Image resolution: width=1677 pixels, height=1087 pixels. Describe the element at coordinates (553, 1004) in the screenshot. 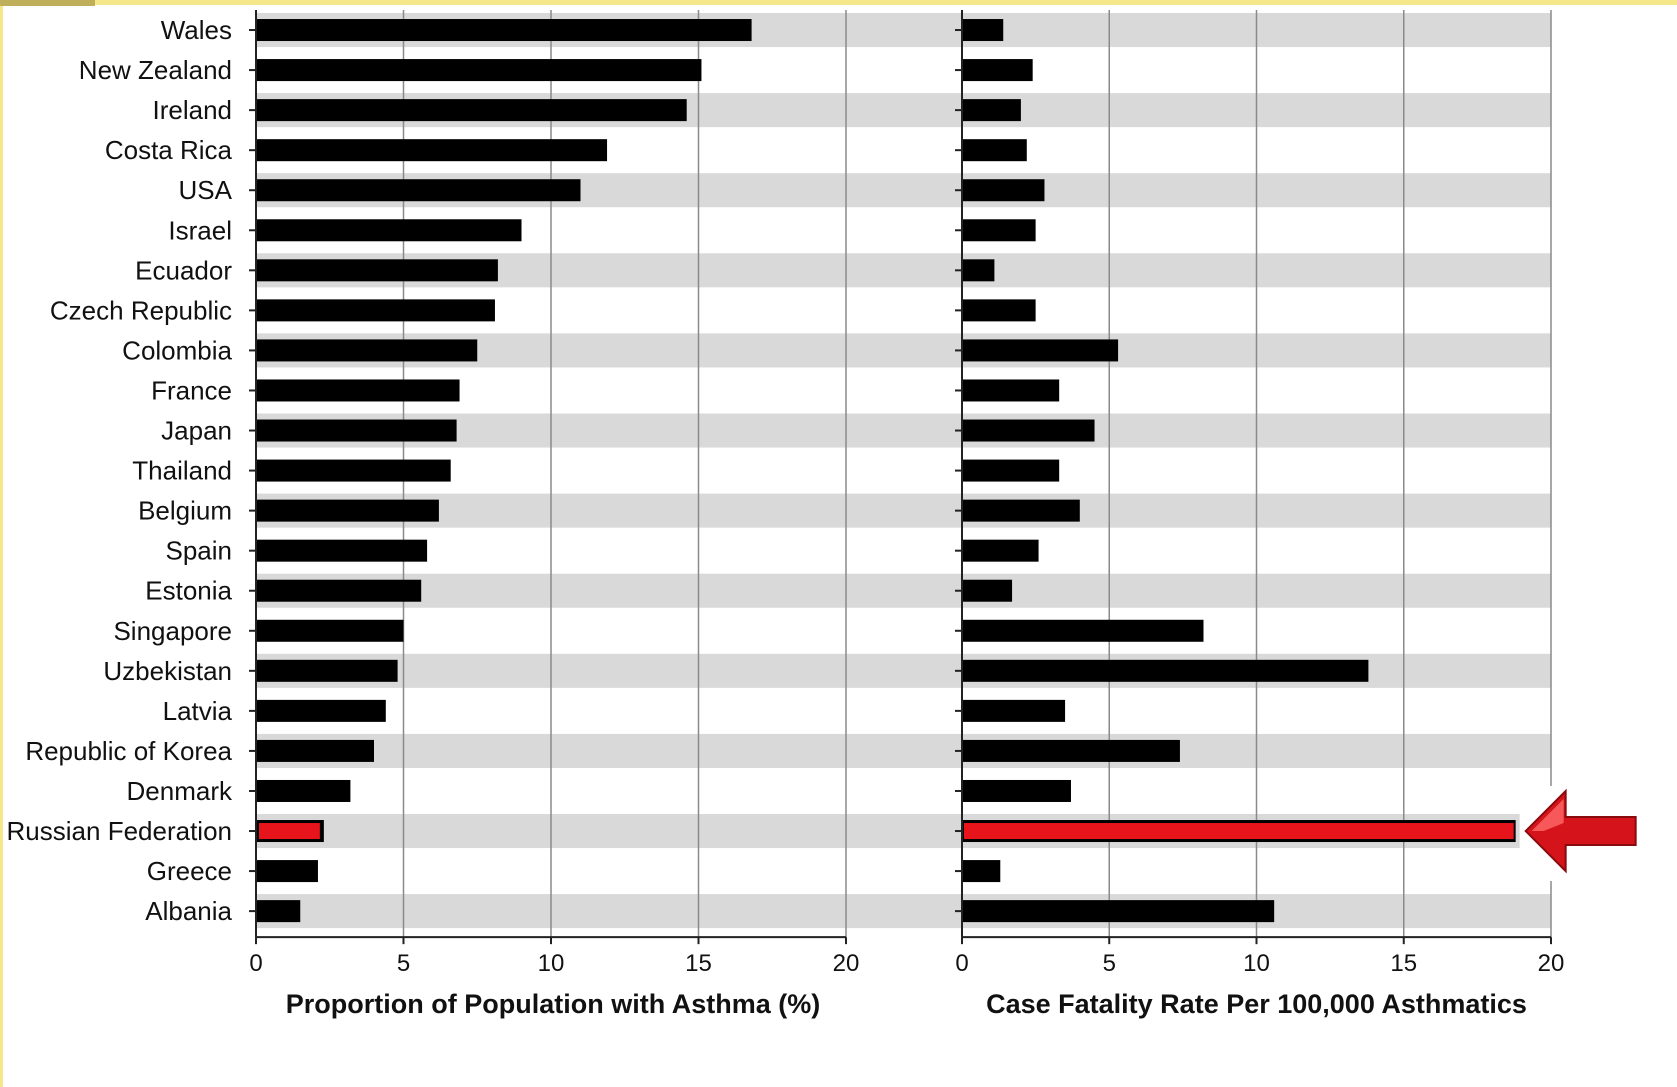

I see `x-axis-title: Proportion of Population with Asthma (%)` at that location.